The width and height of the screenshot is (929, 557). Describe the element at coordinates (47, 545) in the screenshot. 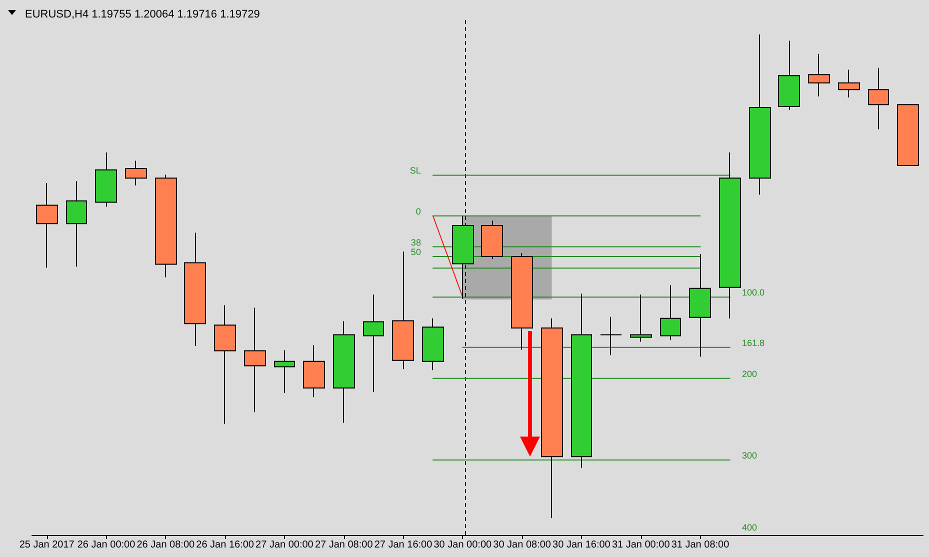

I see `x-tick-label: 25 Jan 2017` at that location.